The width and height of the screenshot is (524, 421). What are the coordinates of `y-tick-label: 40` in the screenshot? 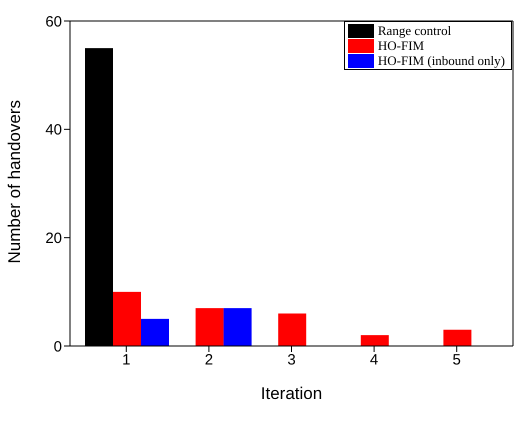 It's located at (53, 130).